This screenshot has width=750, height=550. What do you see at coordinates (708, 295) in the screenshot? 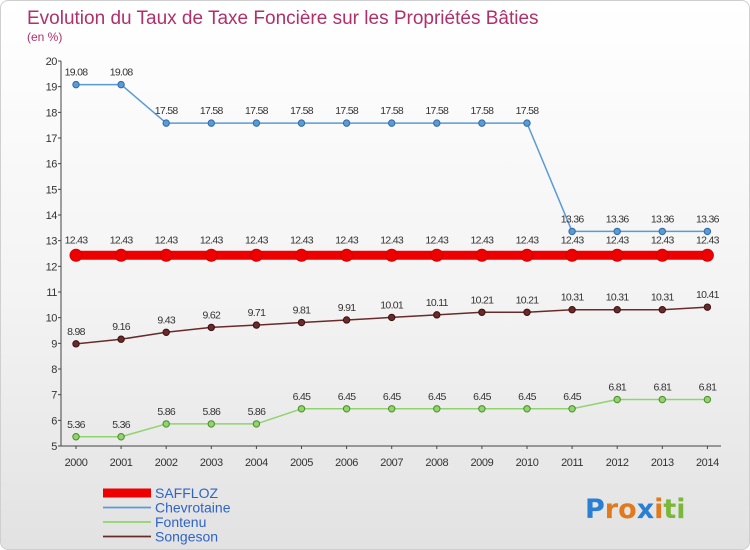
I see `data-label: 10.41` at bounding box center [708, 295].